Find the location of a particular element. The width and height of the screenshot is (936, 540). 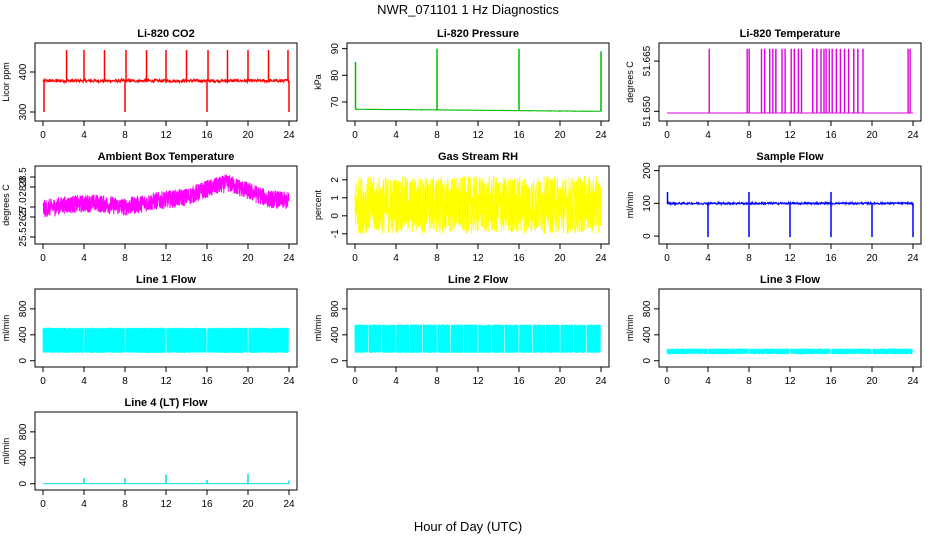

y-axis-label: kPa is located at coordinates (318, 82).